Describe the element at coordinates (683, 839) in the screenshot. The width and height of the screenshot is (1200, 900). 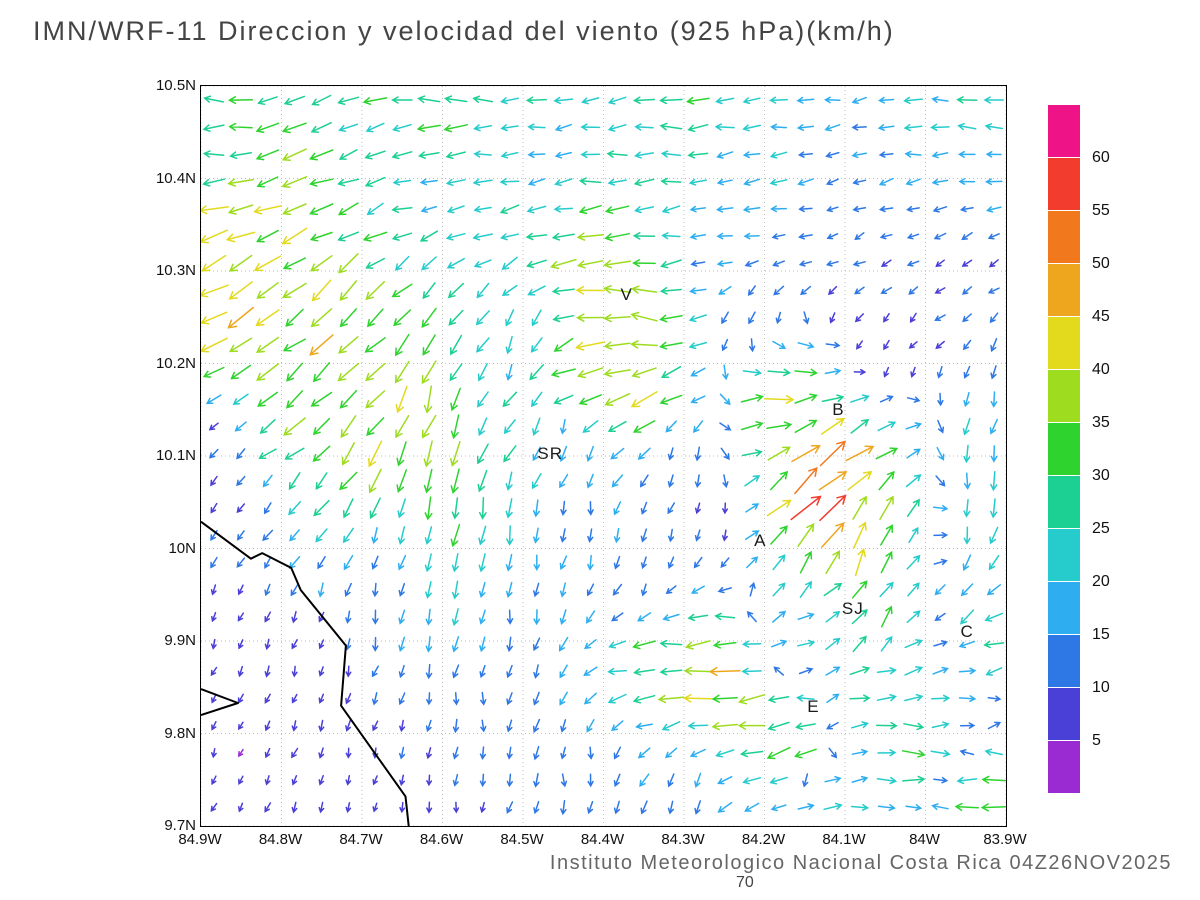
I see `x-axis-tick-label: 84.3W` at that location.